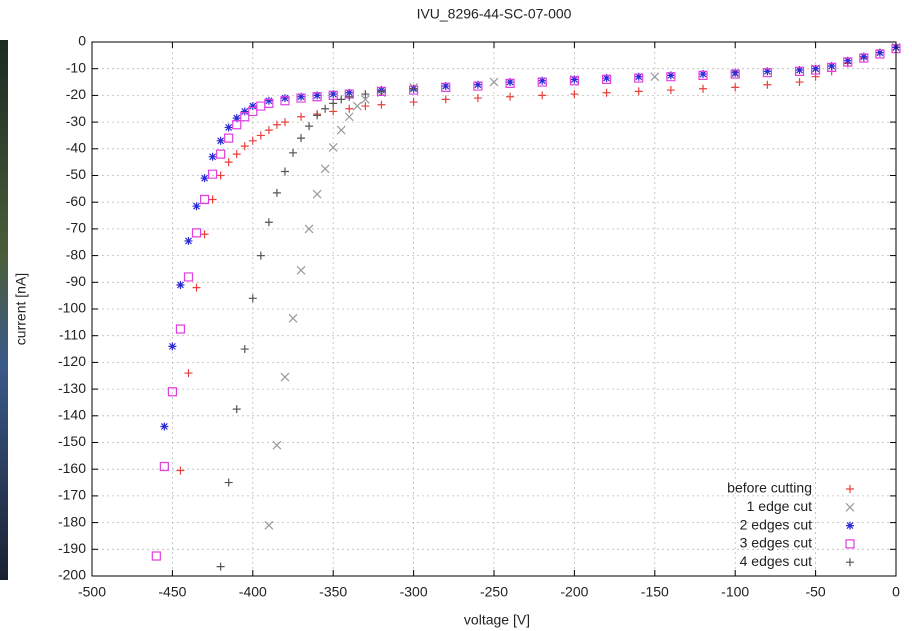 The height and width of the screenshot is (631, 912). Describe the element at coordinates (21, 309) in the screenshot. I see `y-axis-label: current [nA]` at that location.